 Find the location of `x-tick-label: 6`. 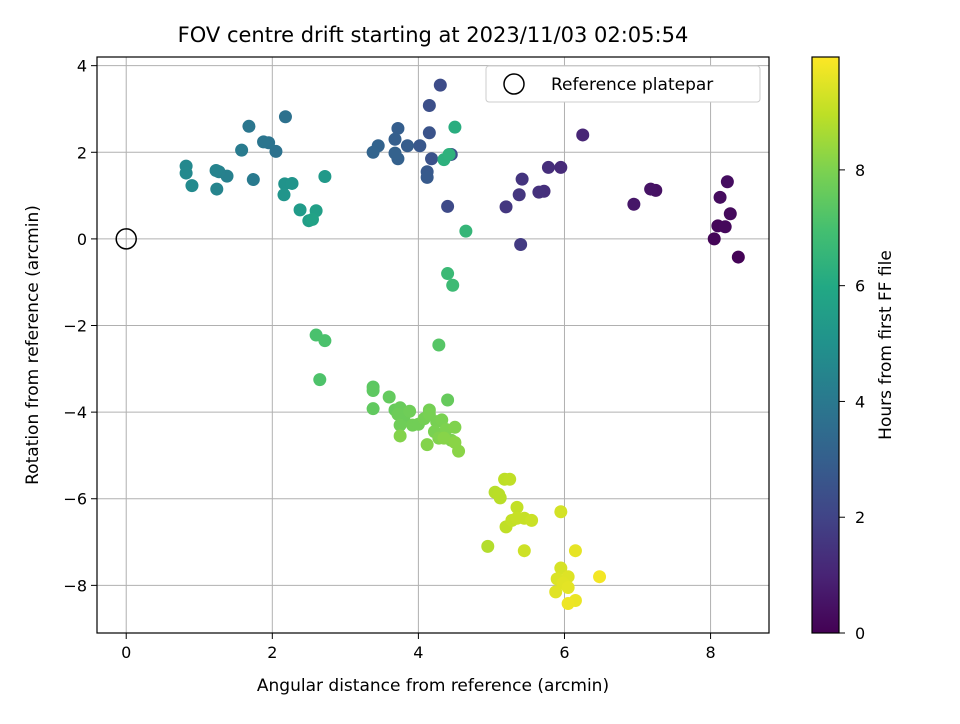

x-tick-label: 6 is located at coordinates (564, 652).